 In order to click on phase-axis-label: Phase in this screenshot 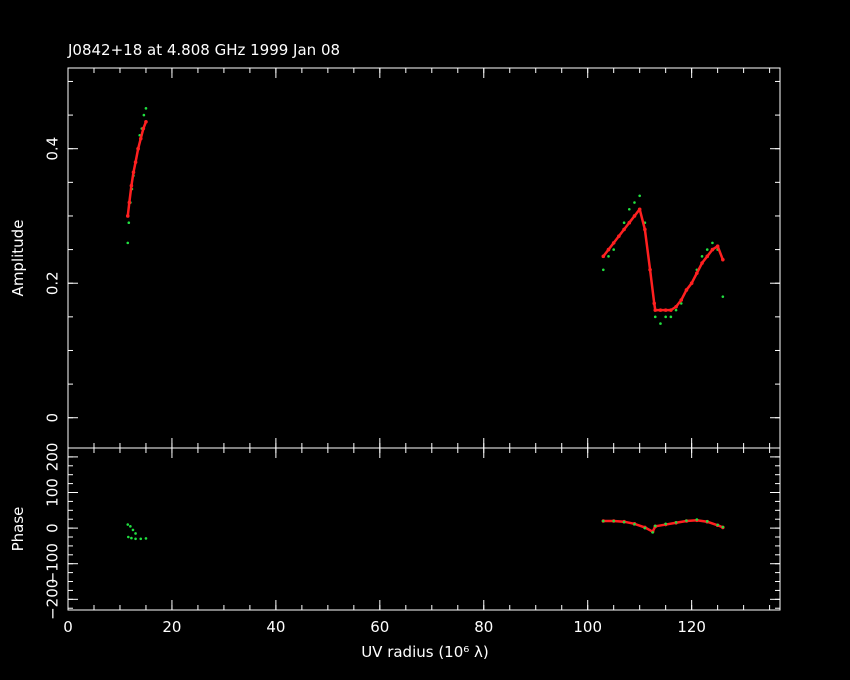, I will do `click(18, 529)`.